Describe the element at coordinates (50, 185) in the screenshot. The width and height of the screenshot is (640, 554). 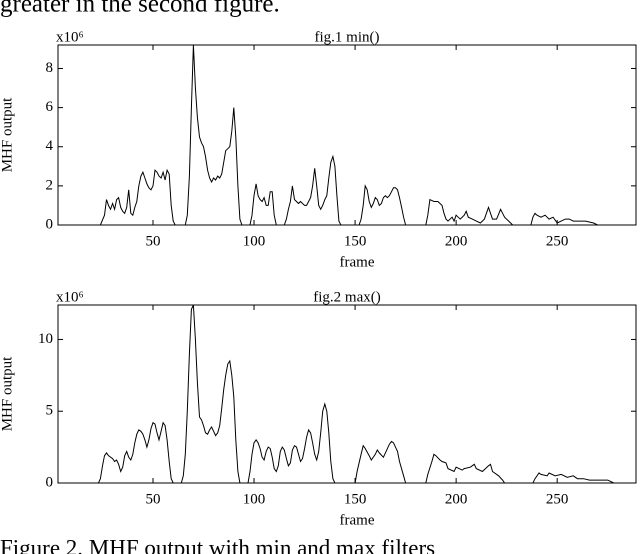
I see `y-tick-label: 2` at that location.